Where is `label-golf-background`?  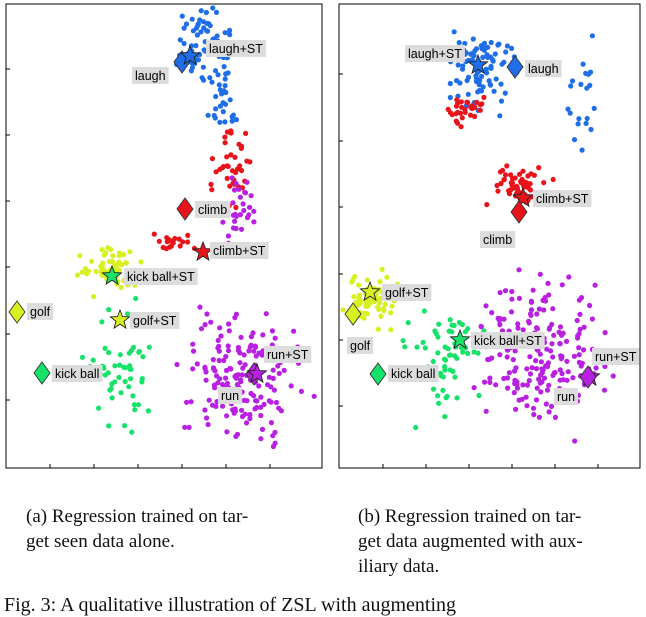 label-golf-background is located at coordinates (360, 345).